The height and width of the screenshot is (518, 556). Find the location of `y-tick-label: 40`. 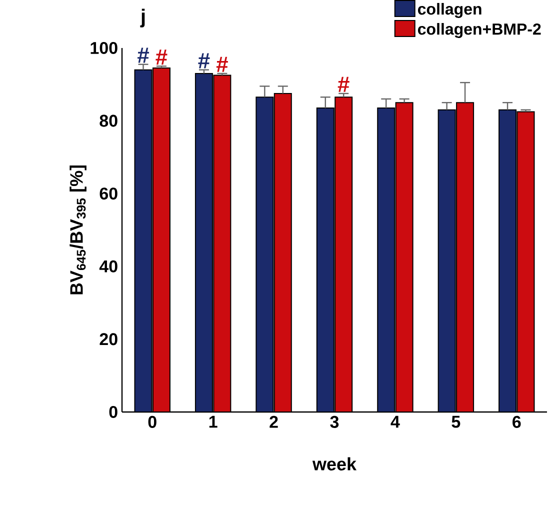

y-tick-label: 40 is located at coordinates (108, 266).